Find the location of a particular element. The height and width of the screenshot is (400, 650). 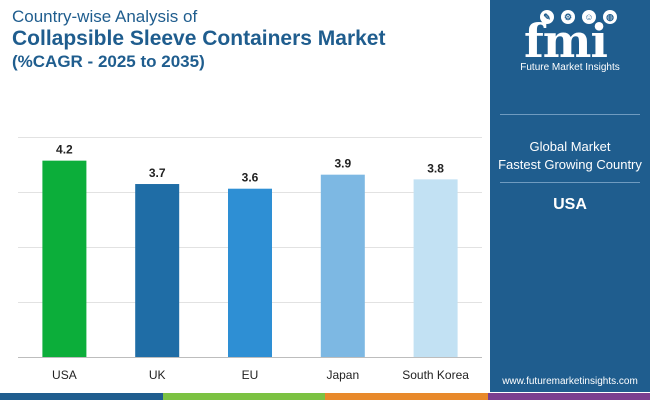

x-tick-label: Japan is located at coordinates (342, 375).